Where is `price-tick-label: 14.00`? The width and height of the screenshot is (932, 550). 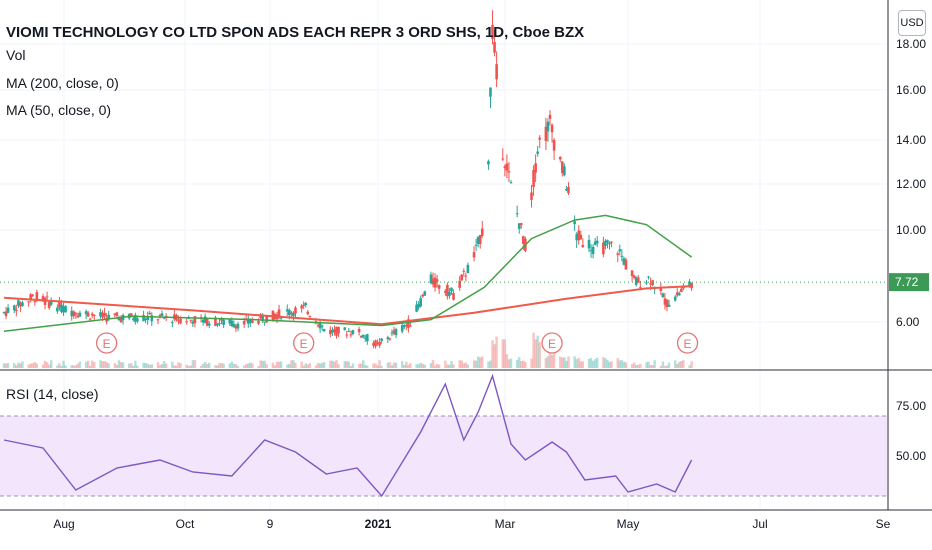 price-tick-label: 14.00 is located at coordinates (911, 140).